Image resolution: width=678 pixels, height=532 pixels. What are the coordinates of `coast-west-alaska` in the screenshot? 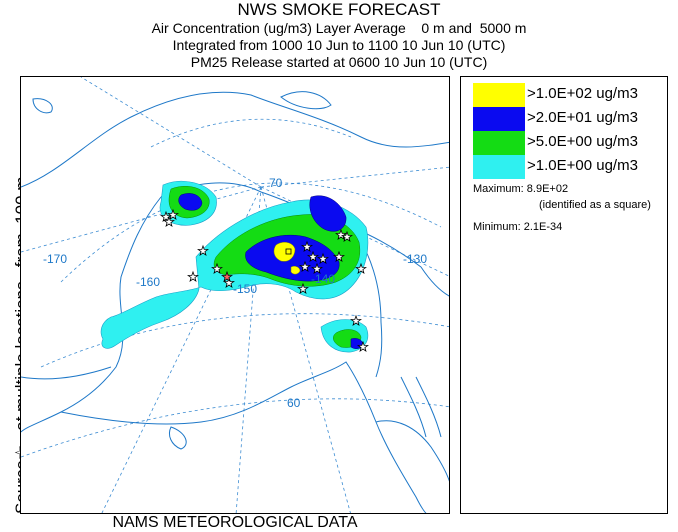 It's located at (91, 314).